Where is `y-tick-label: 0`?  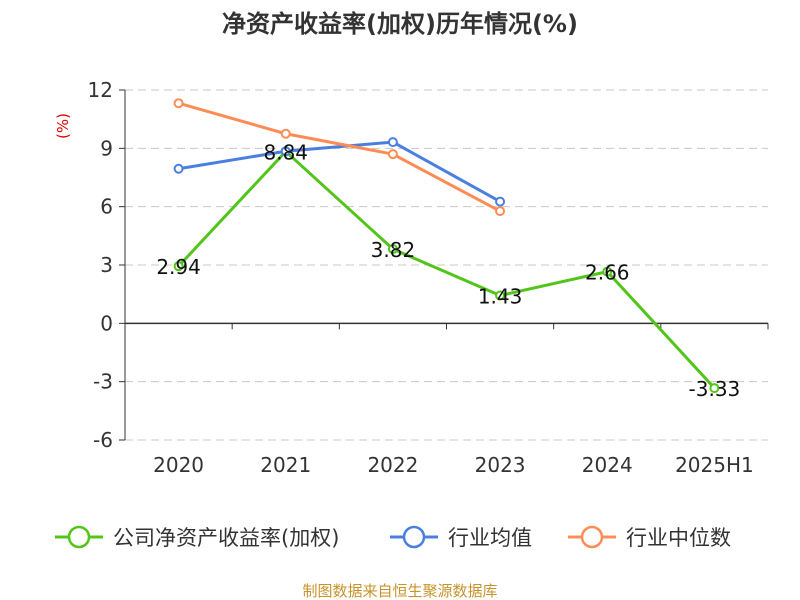 y-tick-label: 0 is located at coordinates (106, 323).